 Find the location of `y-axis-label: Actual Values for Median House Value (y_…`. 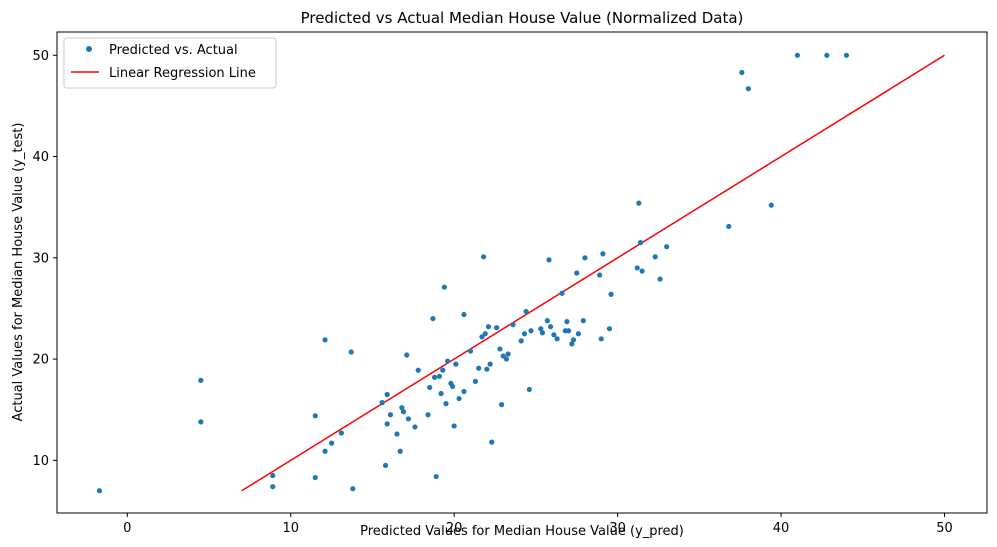

y-axis-label: Actual Values for Median House Value (y_… is located at coordinates (18, 272).